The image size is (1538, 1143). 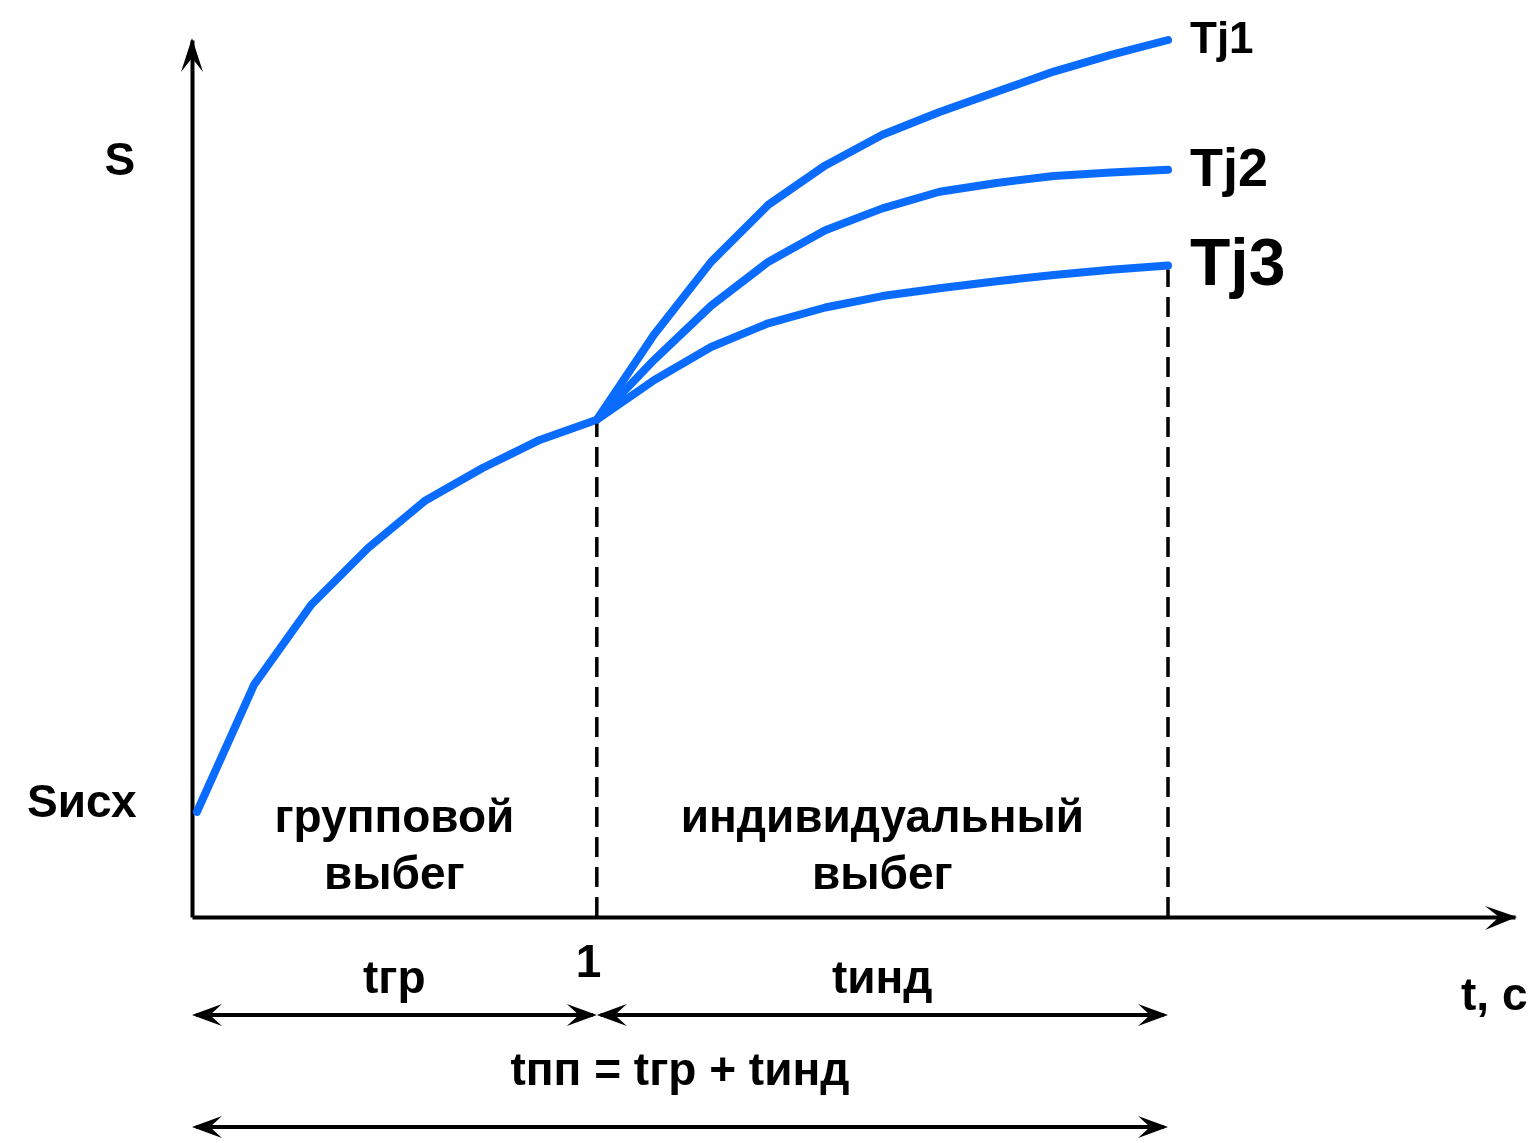 What do you see at coordinates (680, 1069) in the screenshot?
I see `text: tпп = tгр + tинд` at bounding box center [680, 1069].